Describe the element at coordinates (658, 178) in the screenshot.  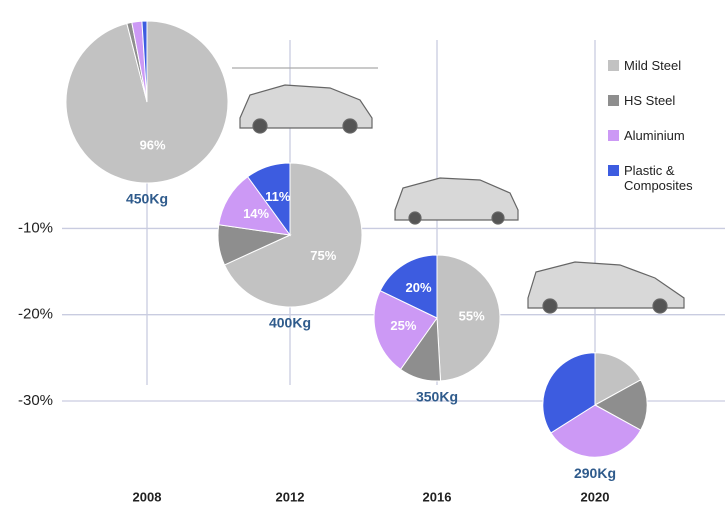
I see `legend-label: Plastic & Composites` at that location.